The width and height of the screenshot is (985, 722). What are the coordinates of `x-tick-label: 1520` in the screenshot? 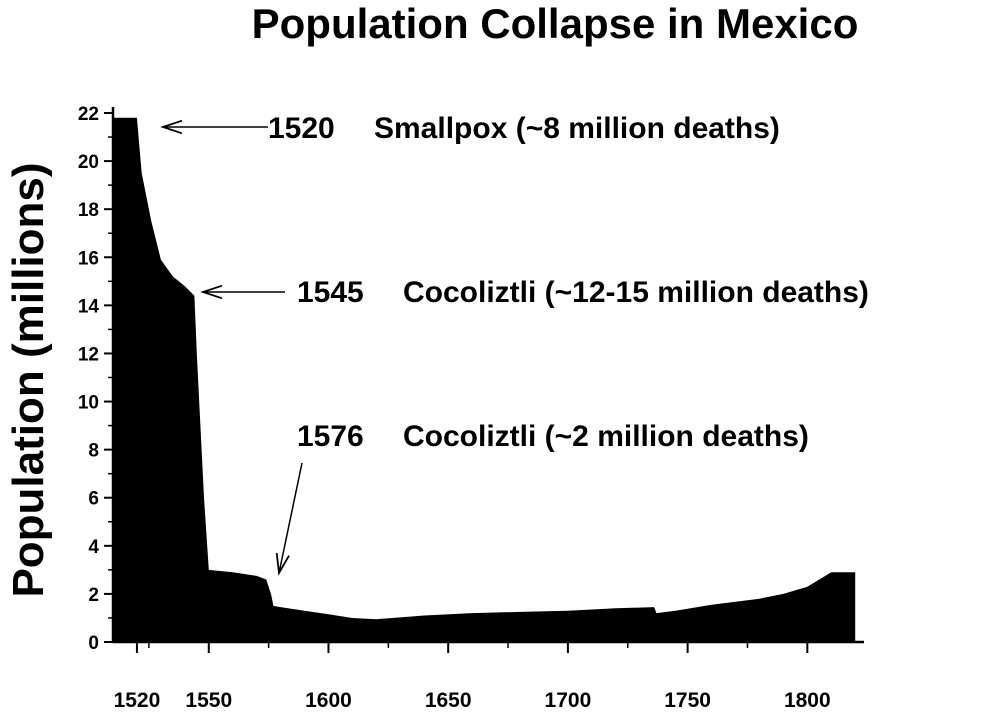 It's located at (137, 700).